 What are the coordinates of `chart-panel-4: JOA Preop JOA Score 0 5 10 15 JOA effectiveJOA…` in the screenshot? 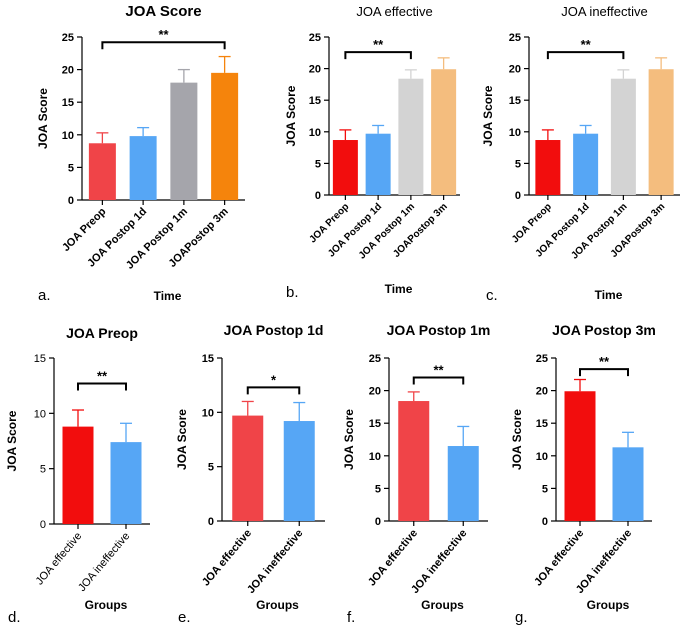 It's located at (77, 475).